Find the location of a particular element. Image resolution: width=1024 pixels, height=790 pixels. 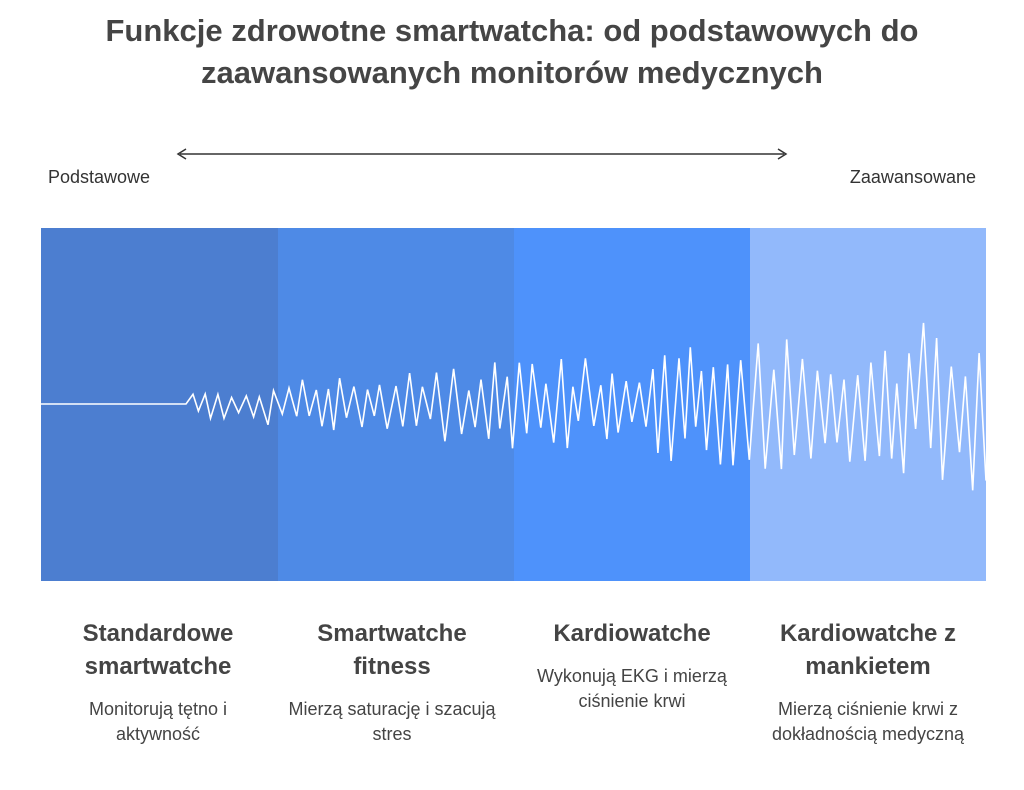

stage-title: Kardiowatche is located at coordinates (632, 633).